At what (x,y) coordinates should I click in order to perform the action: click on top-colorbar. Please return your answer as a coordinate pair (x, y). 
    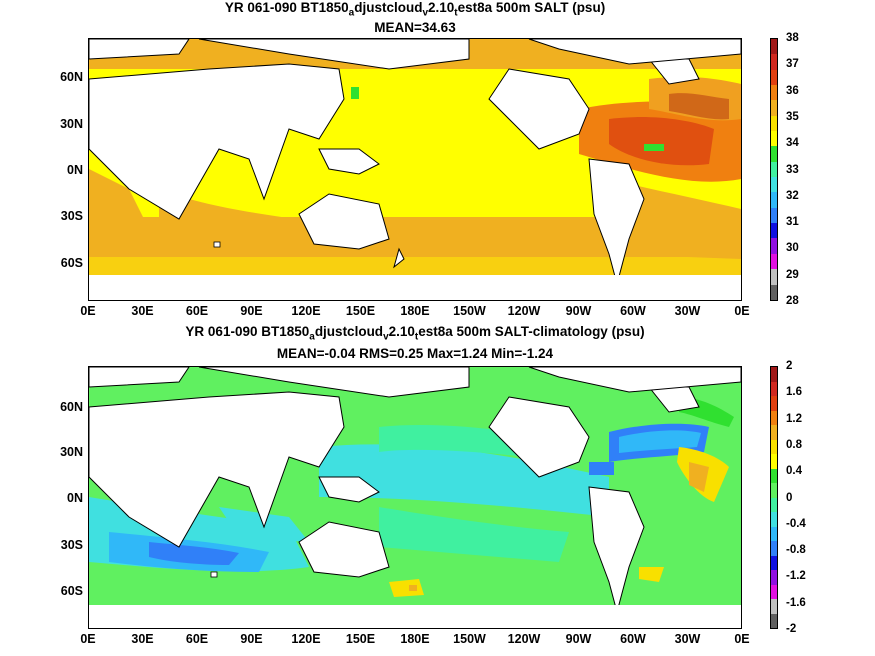
    Looking at the image, I should click on (774, 169).